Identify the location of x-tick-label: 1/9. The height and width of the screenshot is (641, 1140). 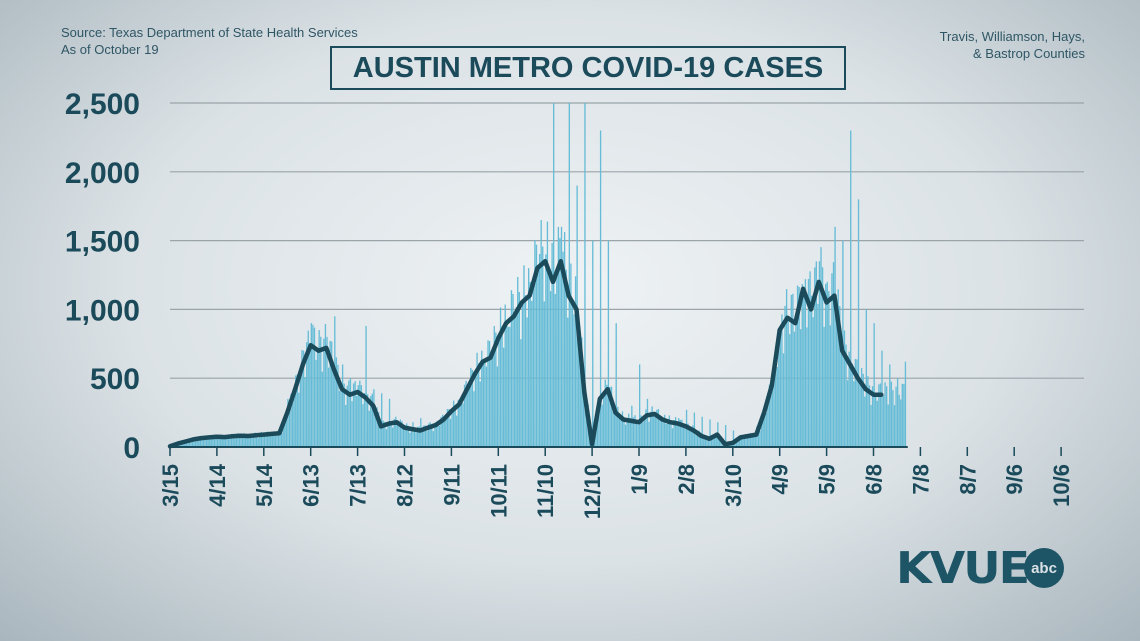
(639, 479).